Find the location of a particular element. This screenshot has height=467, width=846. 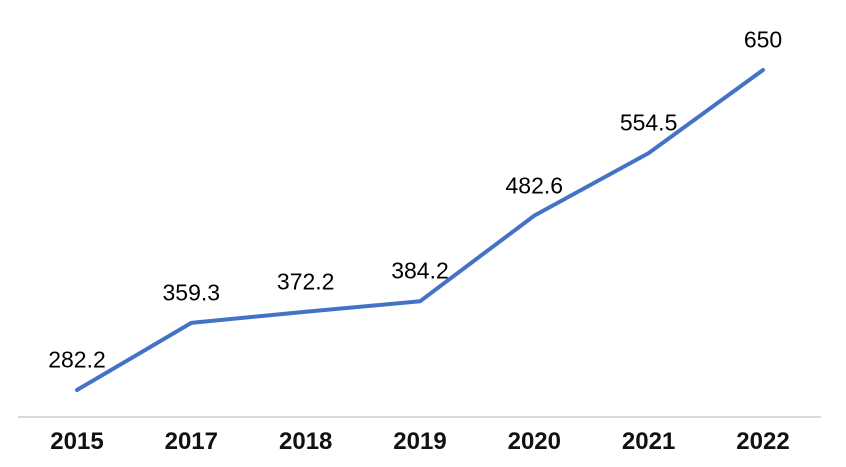

x-axis-label: 2022 is located at coordinates (763, 441).